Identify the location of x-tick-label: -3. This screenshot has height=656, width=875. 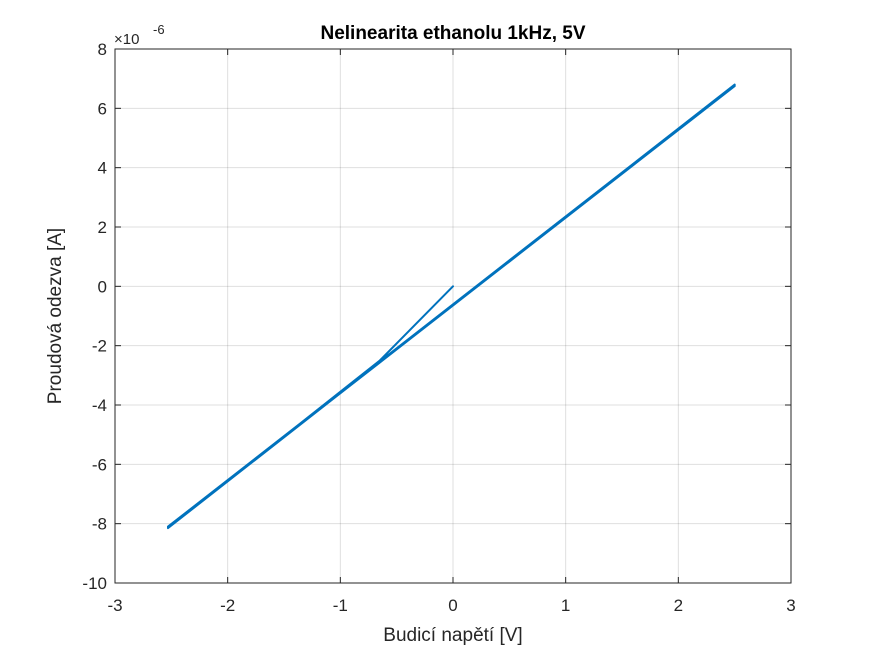
(114, 605).